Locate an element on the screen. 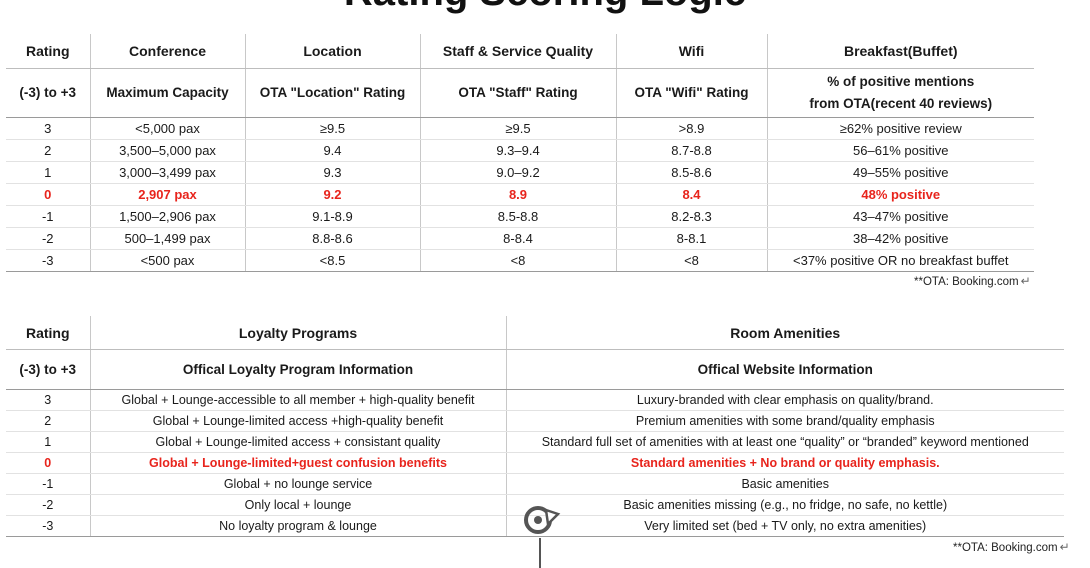 The width and height of the screenshot is (1090, 568). table-cell: >8.9 is located at coordinates (691, 128).